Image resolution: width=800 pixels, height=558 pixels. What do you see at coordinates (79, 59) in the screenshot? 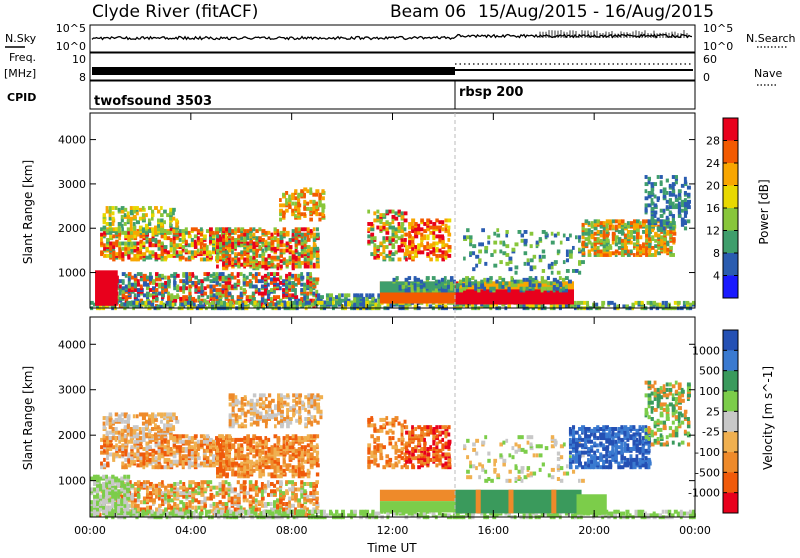
I see `freq-left-tick-top: 10` at bounding box center [79, 59].